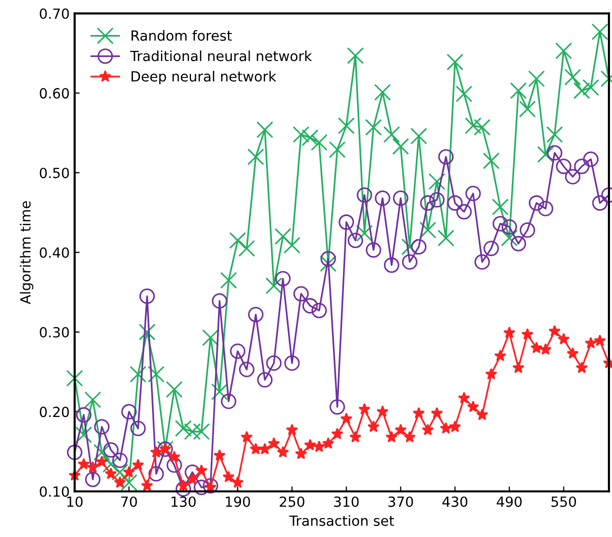 Image resolution: width=612 pixels, height=537 pixels. Describe the element at coordinates (27, 252) in the screenshot. I see `y-axis-title: Algorithm time` at that location.